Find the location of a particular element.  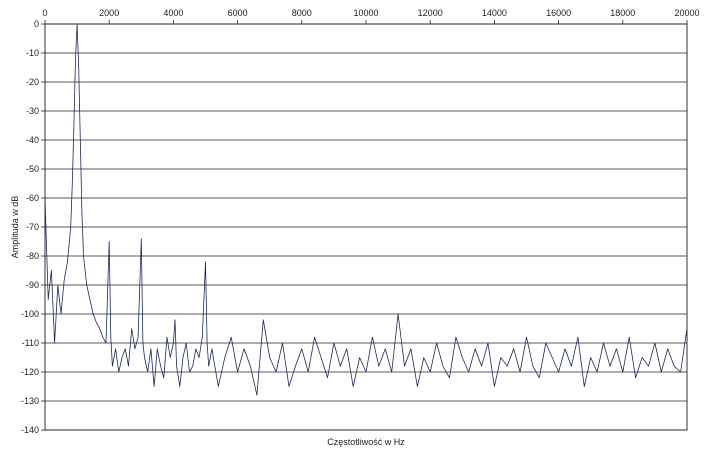

x-tick-label: 4000 is located at coordinates (173, 13).